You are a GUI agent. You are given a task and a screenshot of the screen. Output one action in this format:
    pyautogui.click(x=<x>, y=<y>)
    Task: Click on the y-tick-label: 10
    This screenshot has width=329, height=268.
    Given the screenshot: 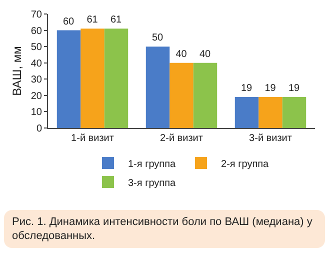 What is the action you would take?
    pyautogui.click(x=36, y=112)
    